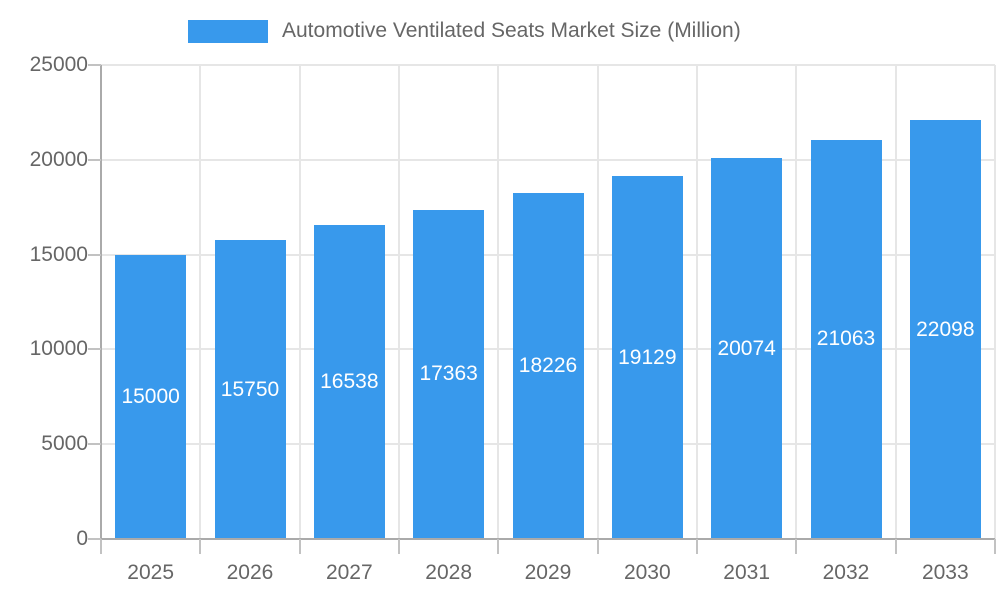 The height and width of the screenshot is (600, 1000). I want to click on x-axis-tick-label: 2032, so click(846, 572).